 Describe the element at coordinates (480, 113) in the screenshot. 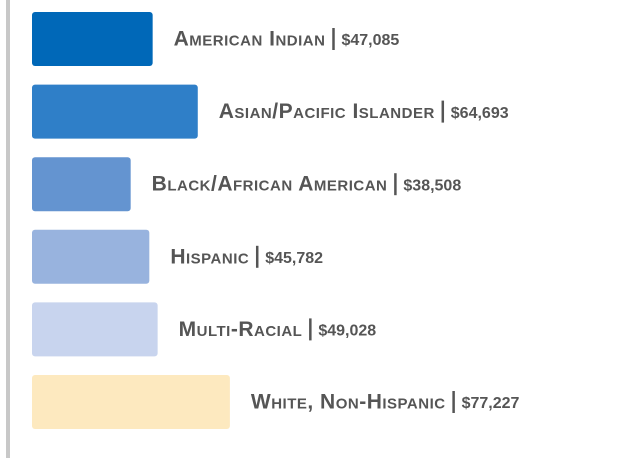

I see `value-label: $64,693` at that location.